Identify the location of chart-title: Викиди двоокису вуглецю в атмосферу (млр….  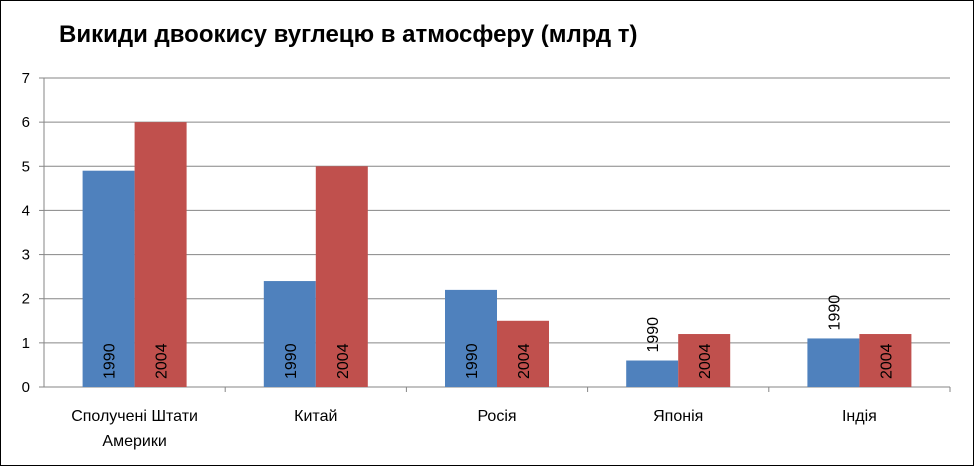
(348, 34).